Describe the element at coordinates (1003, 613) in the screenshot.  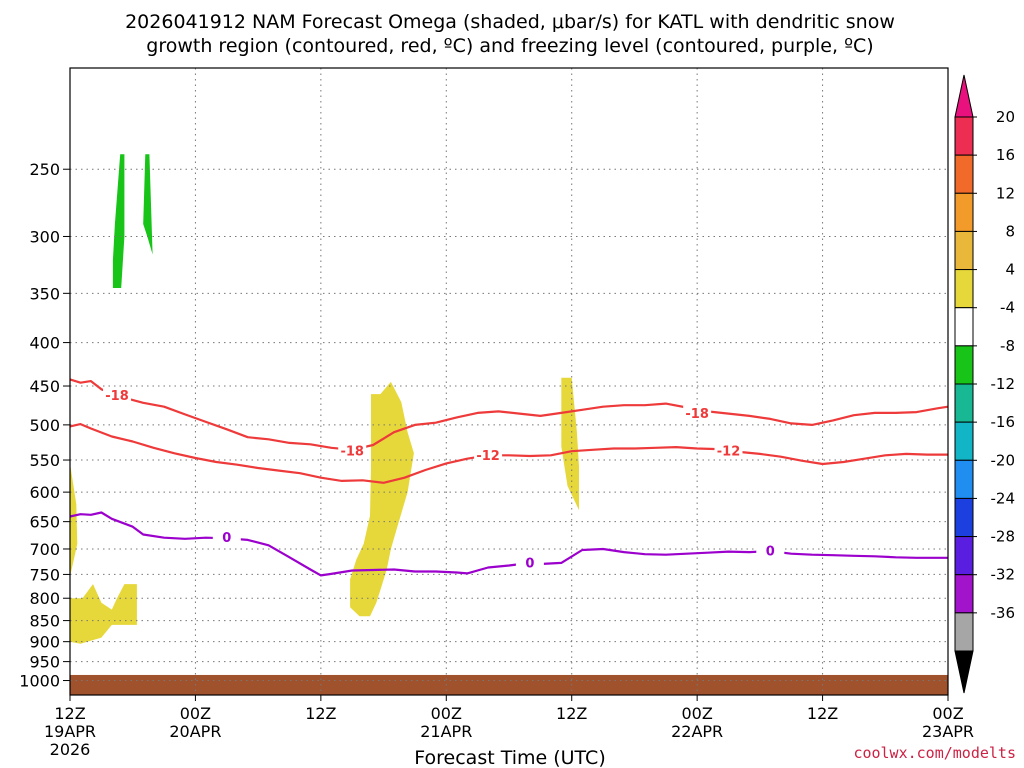
I see `colorbar-label-14: -36` at that location.